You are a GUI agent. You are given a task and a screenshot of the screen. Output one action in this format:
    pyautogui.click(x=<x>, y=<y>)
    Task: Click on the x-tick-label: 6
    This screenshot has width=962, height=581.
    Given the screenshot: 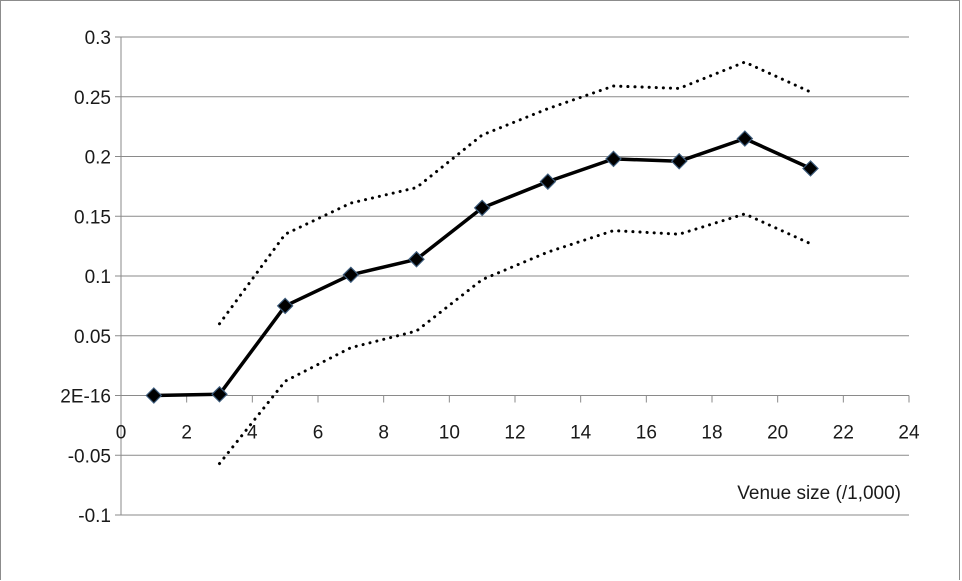 What is the action you would take?
    pyautogui.click(x=318, y=433)
    